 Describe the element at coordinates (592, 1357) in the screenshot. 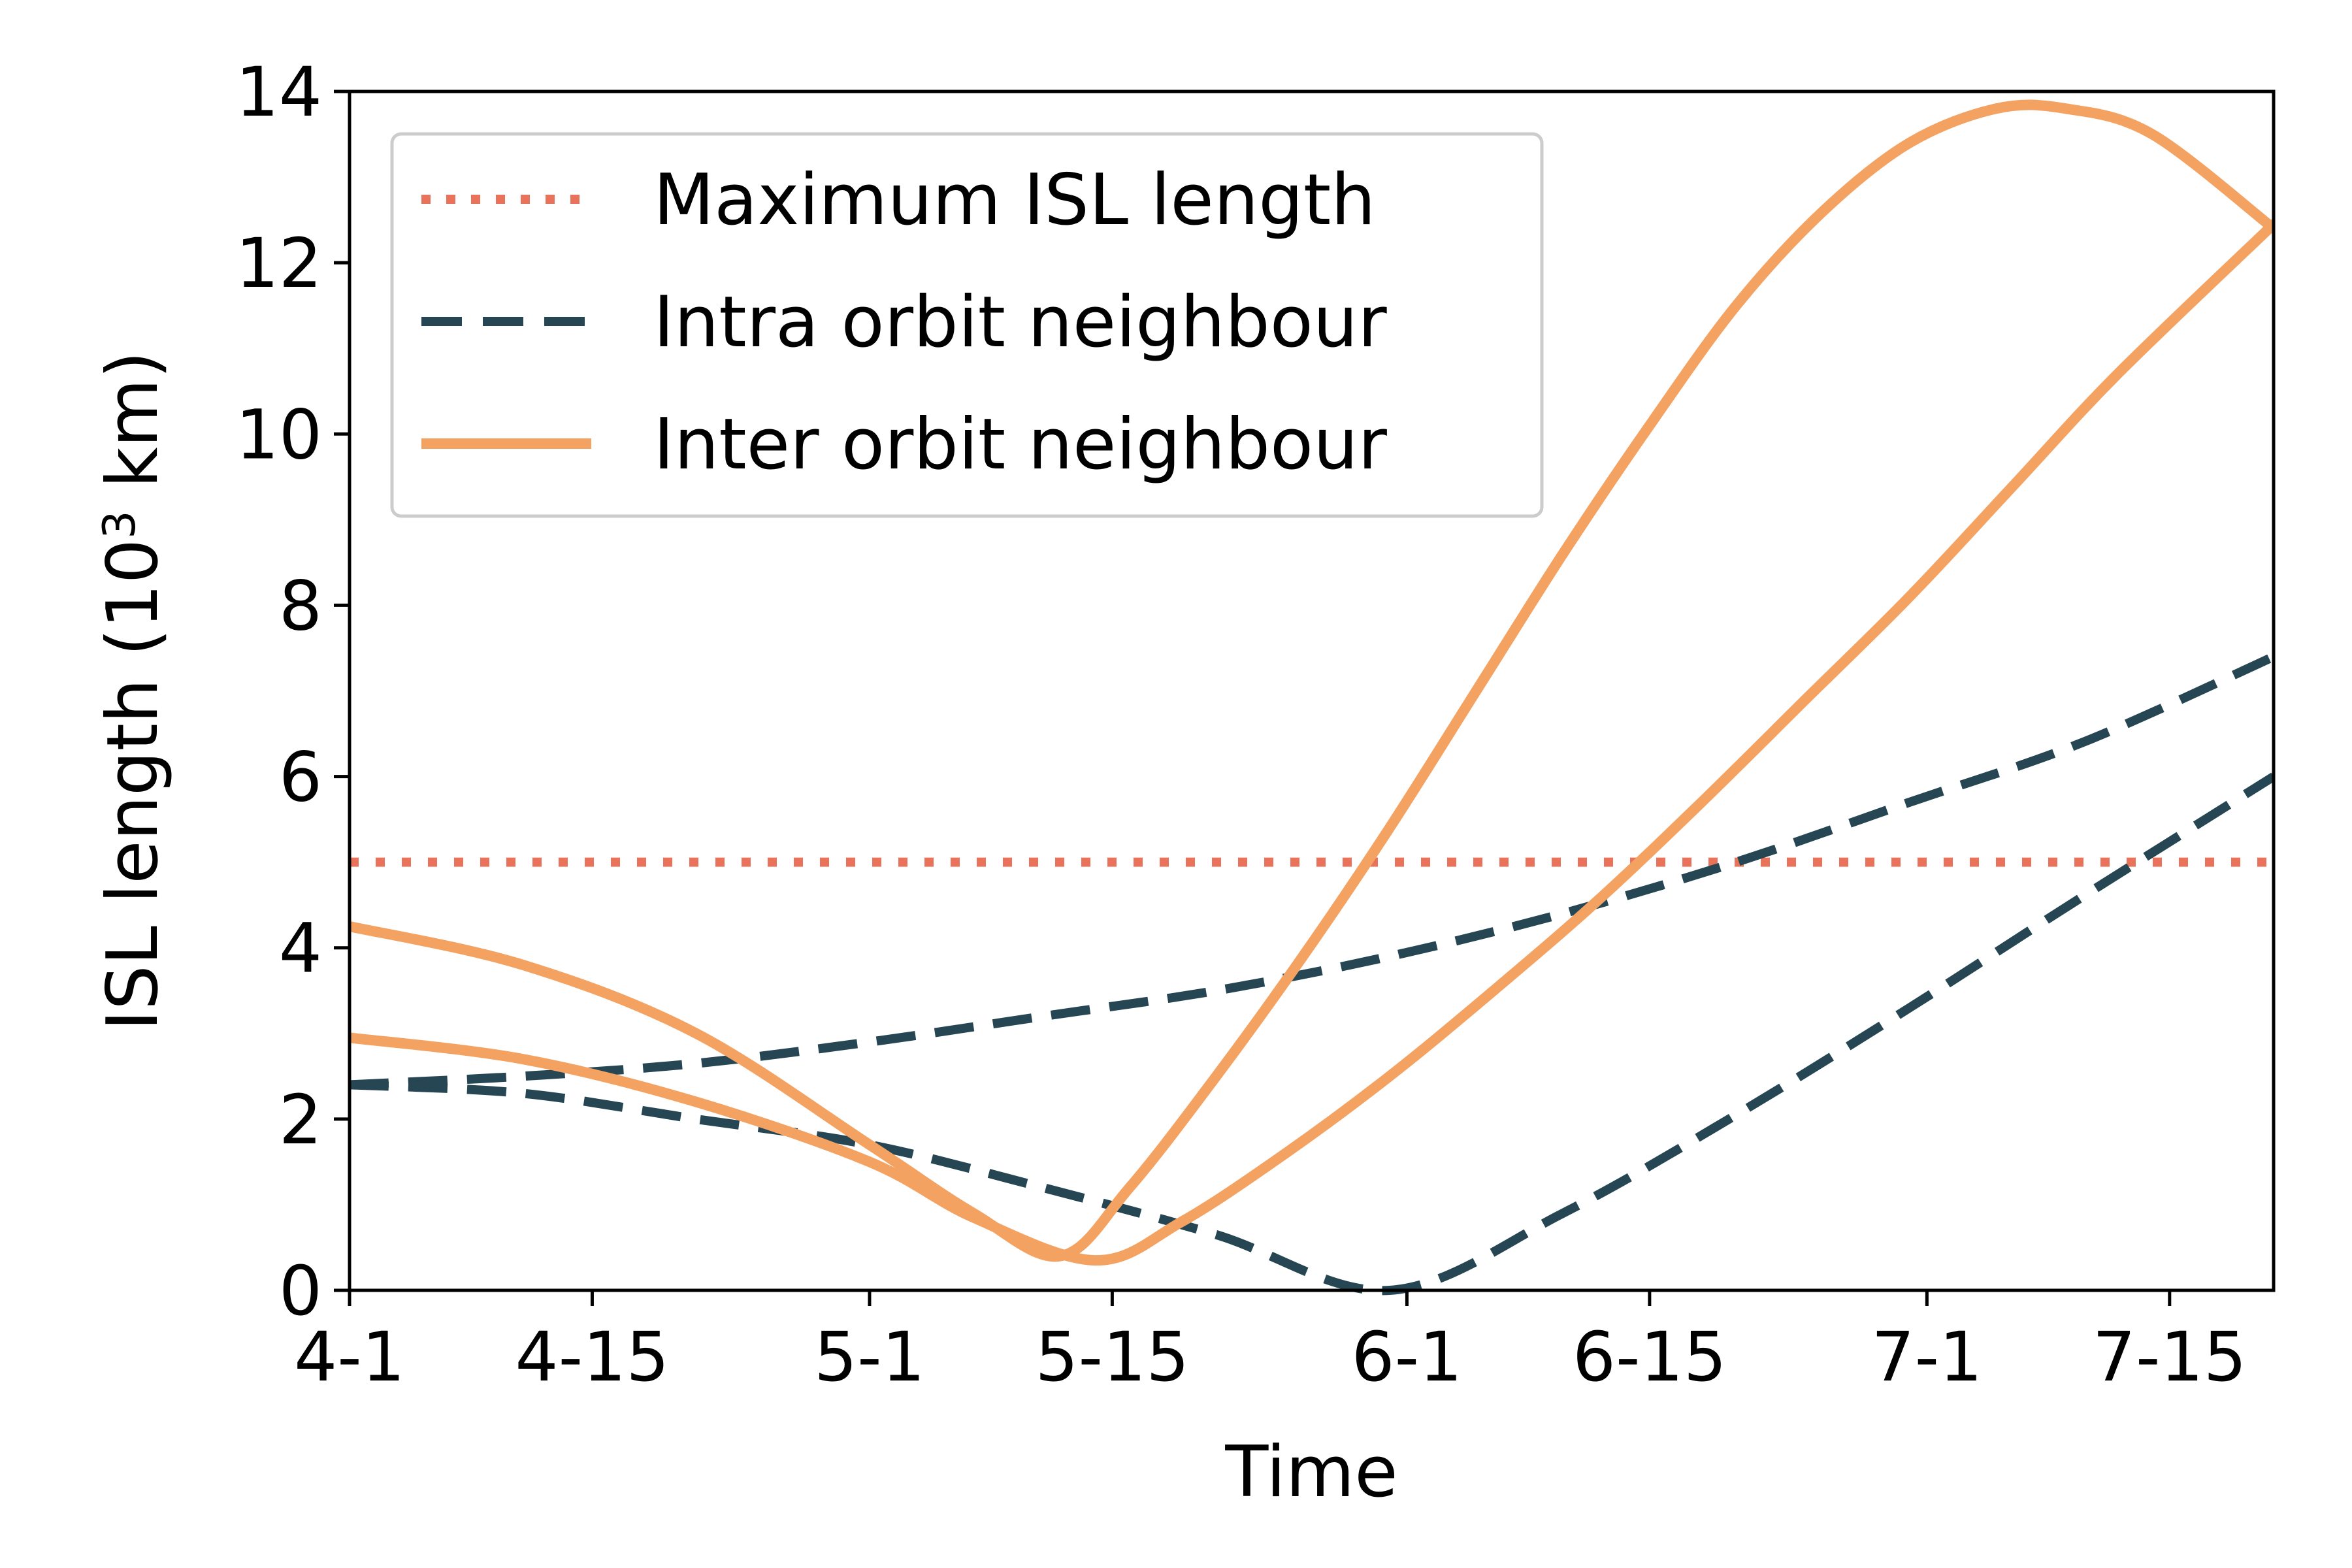

I see `x-tick-label: 4-15` at that location.